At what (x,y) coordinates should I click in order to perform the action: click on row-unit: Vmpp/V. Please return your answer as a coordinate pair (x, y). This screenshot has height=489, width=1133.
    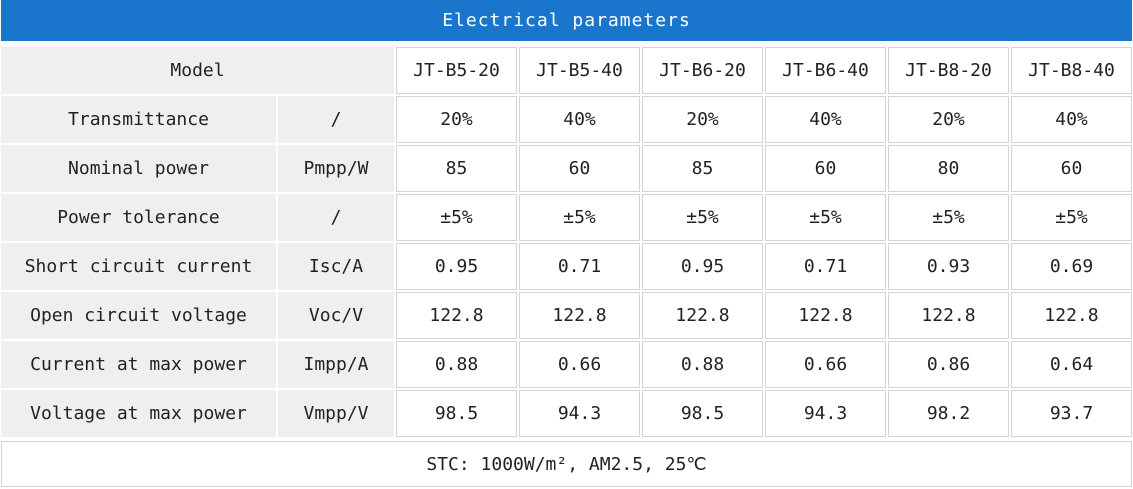
    Looking at the image, I should click on (336, 413).